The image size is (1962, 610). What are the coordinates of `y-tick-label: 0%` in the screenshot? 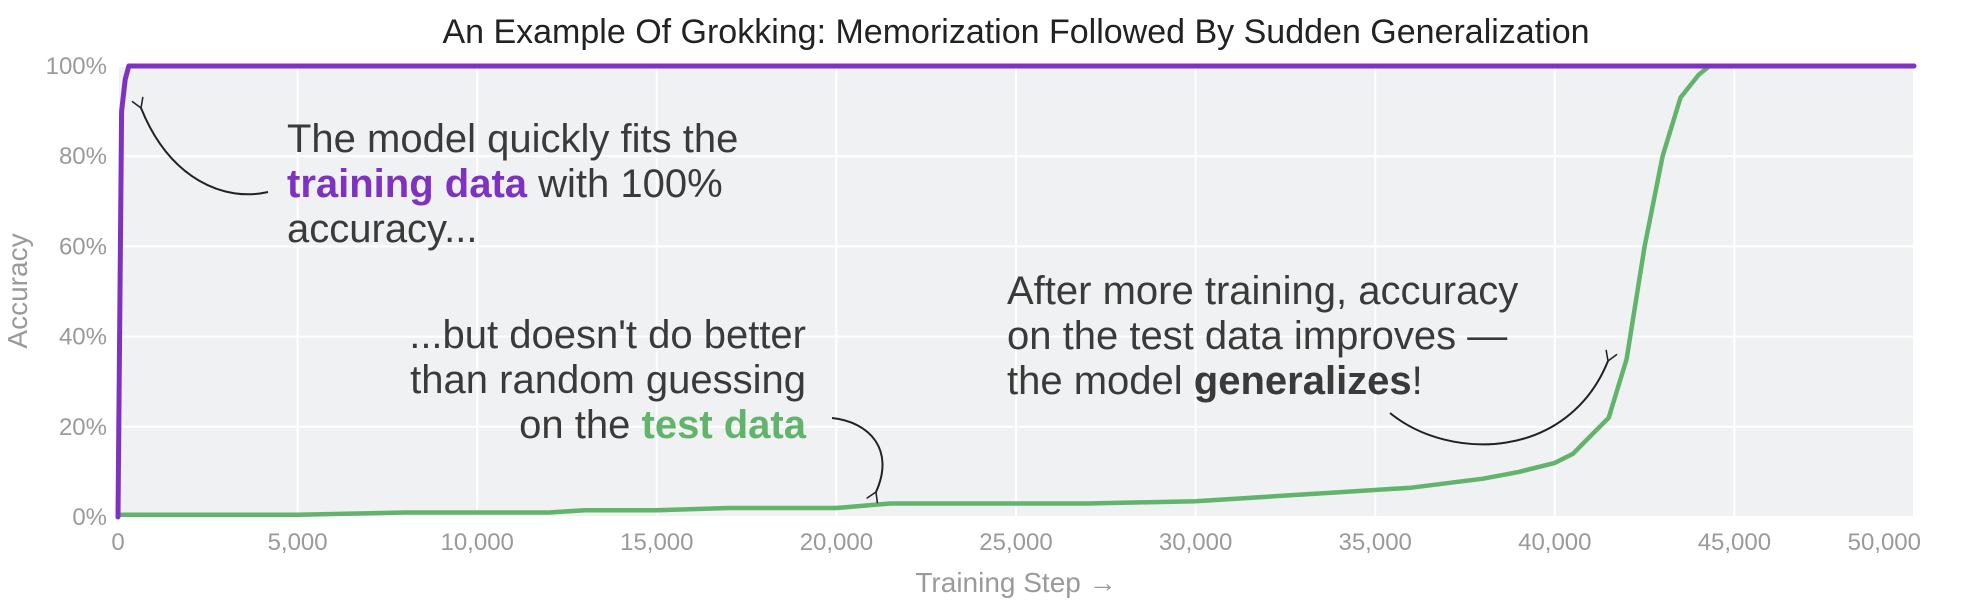 It's located at (89, 517).